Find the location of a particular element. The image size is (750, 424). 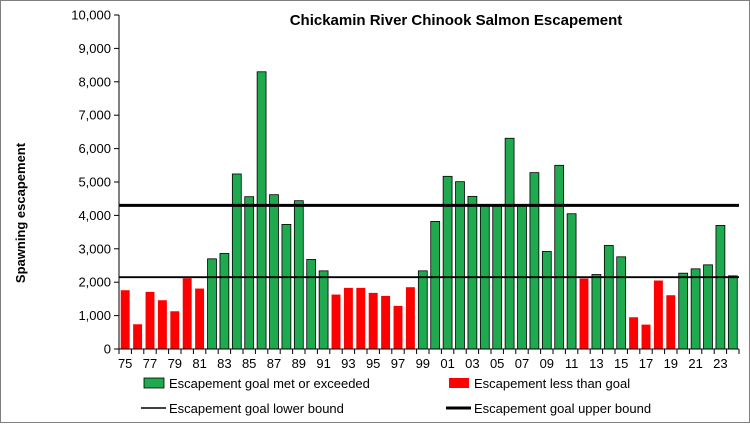

x-tick-label: 89 is located at coordinates (299, 363).